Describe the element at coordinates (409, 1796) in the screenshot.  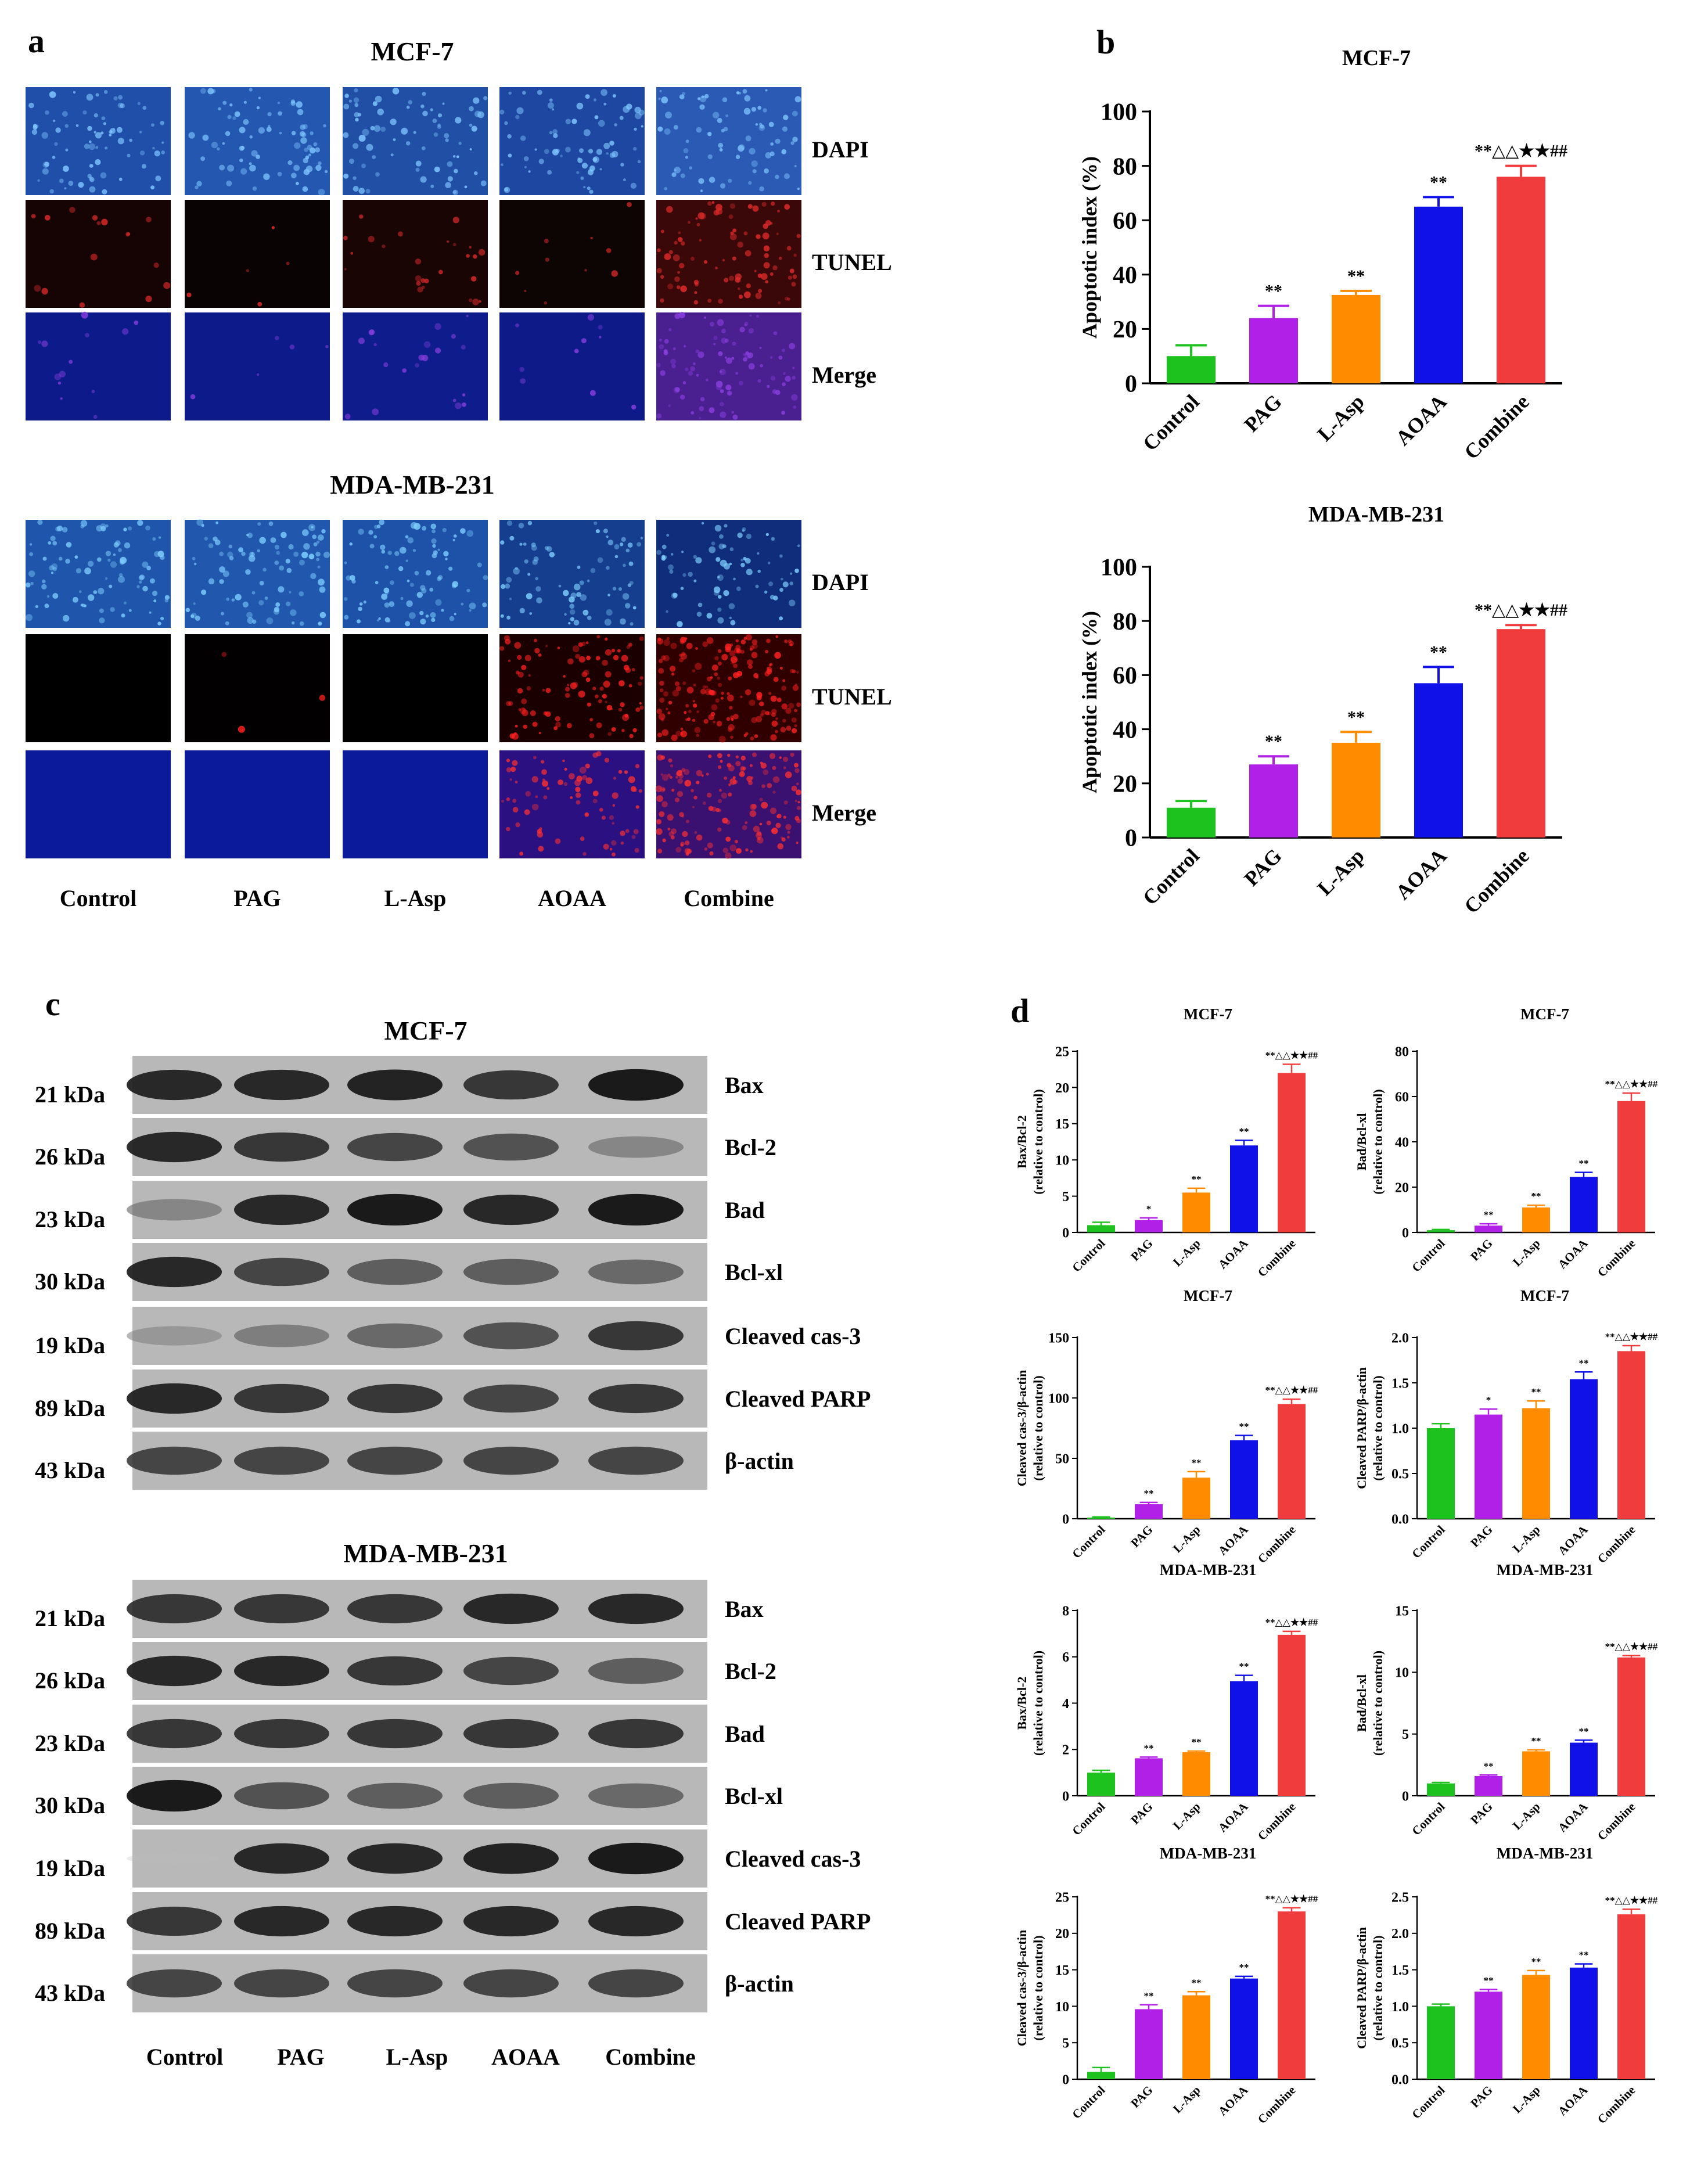
I see `blot-row: 30 kDa Bcl-xl` at that location.